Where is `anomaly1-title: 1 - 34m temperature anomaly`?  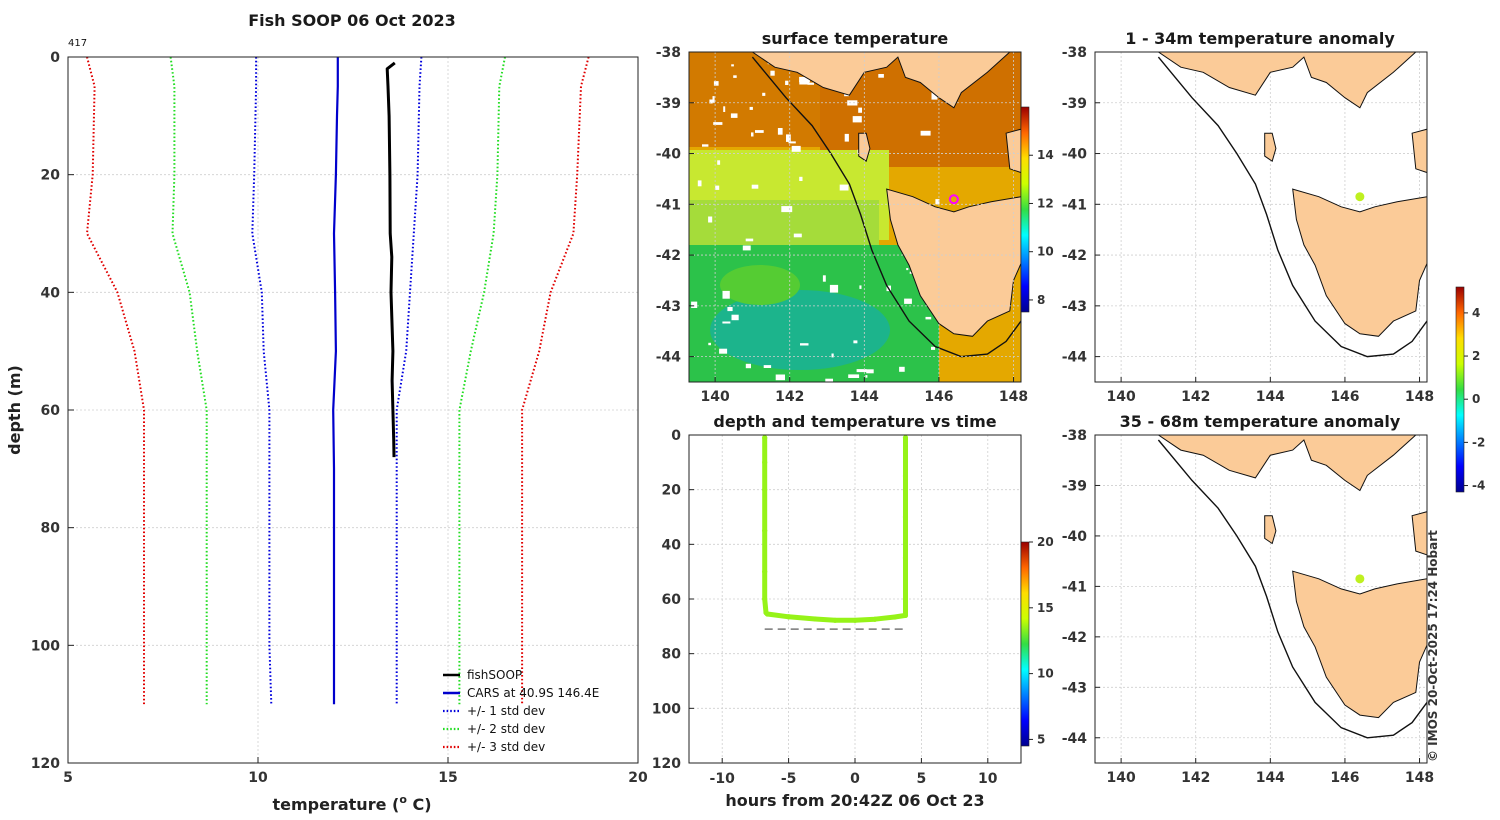
anomaly1-title: 1 - 34m temperature anomaly is located at coordinates (1260, 38).